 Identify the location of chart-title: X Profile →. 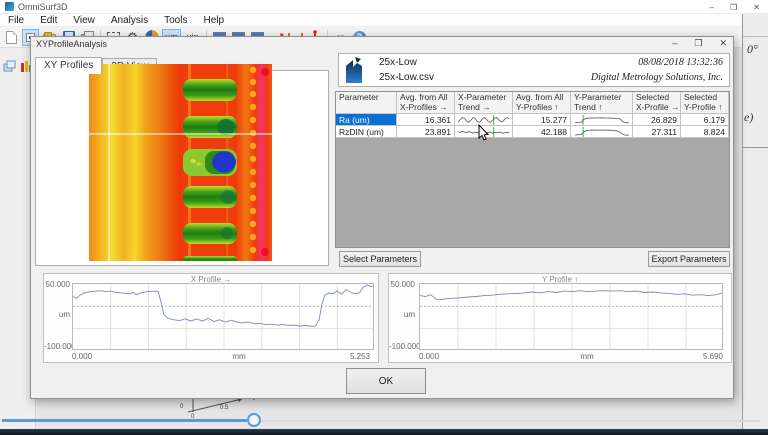
(211, 279).